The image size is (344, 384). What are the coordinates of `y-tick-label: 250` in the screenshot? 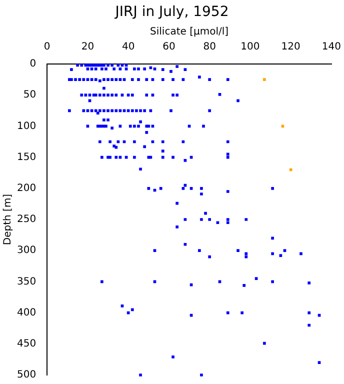 It's located at (26, 220).